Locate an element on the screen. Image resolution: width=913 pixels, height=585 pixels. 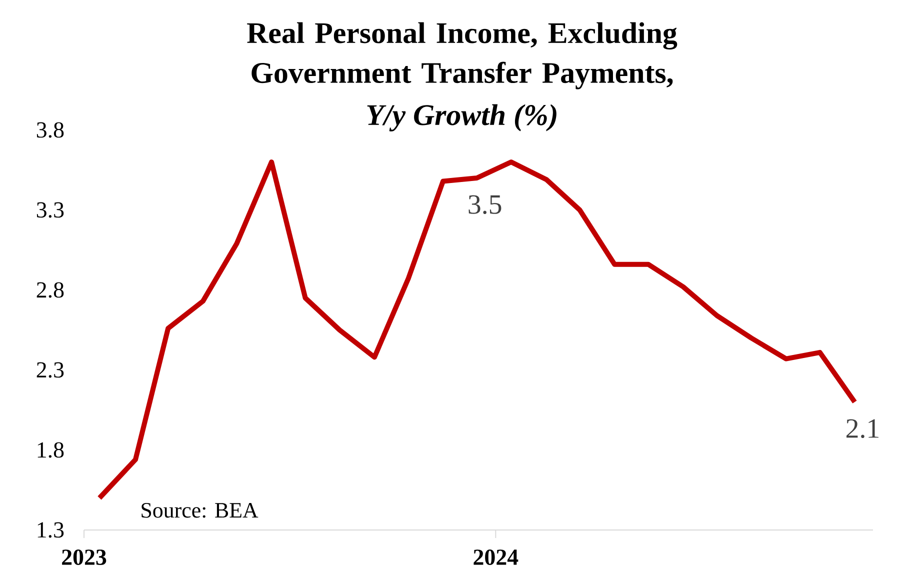
data-label: 3.5 is located at coordinates (485, 204).